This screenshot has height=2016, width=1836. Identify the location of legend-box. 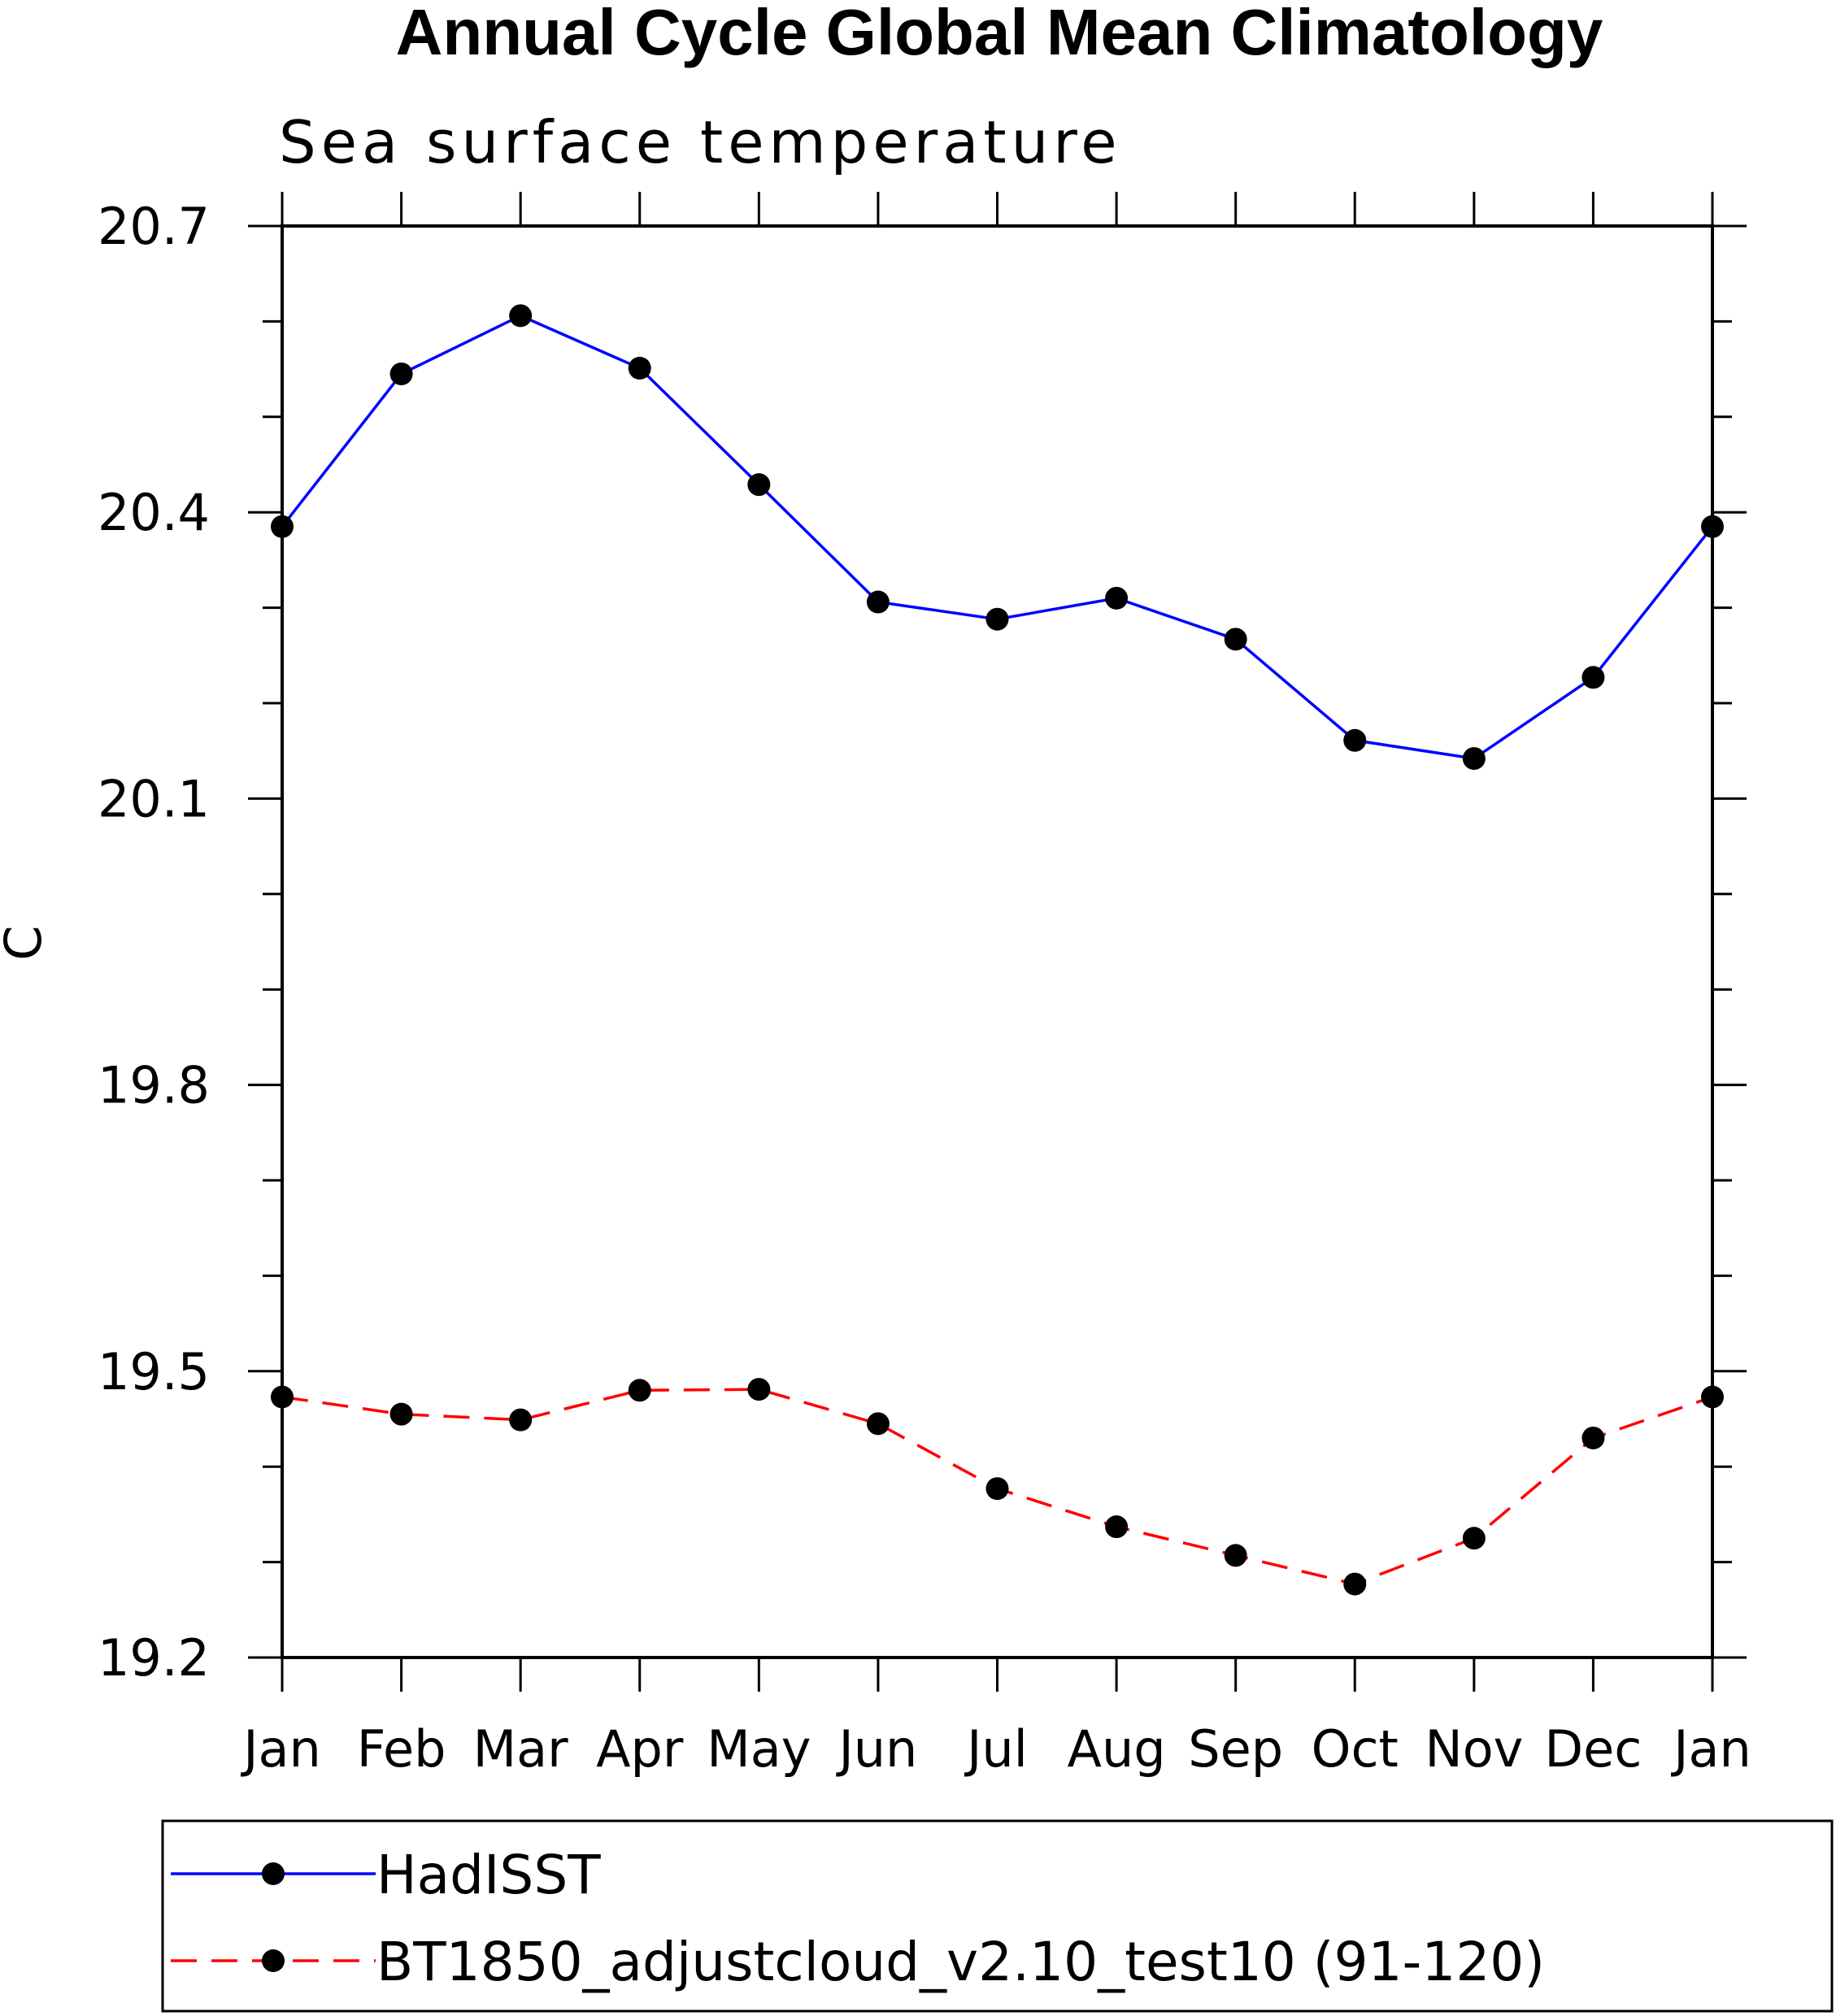
(997, 1916).